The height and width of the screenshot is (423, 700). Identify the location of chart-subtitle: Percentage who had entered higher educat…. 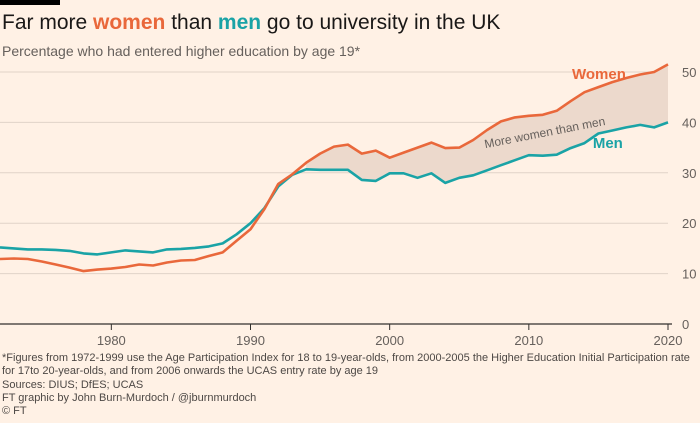
(181, 51).